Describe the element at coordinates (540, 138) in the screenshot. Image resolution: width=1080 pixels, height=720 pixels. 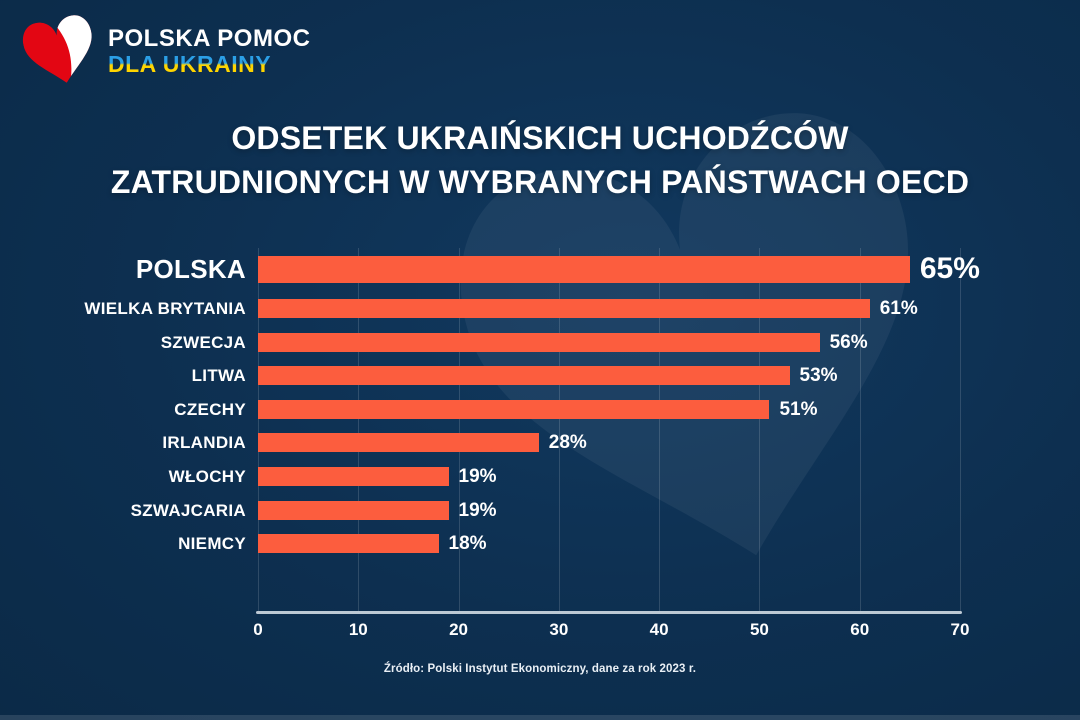
I see `chart-title-line1: ODSETEK UKRAIŃSKICH UCHODŹCÓW` at that location.